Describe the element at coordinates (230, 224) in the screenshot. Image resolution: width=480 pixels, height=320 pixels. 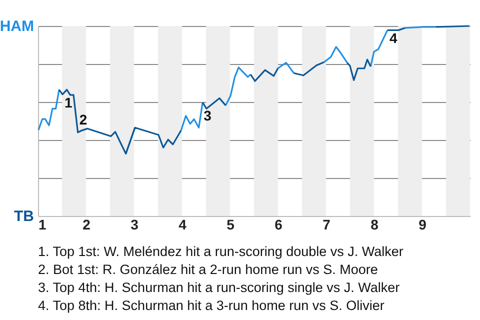
I see `x-tick-label: 5` at that location.